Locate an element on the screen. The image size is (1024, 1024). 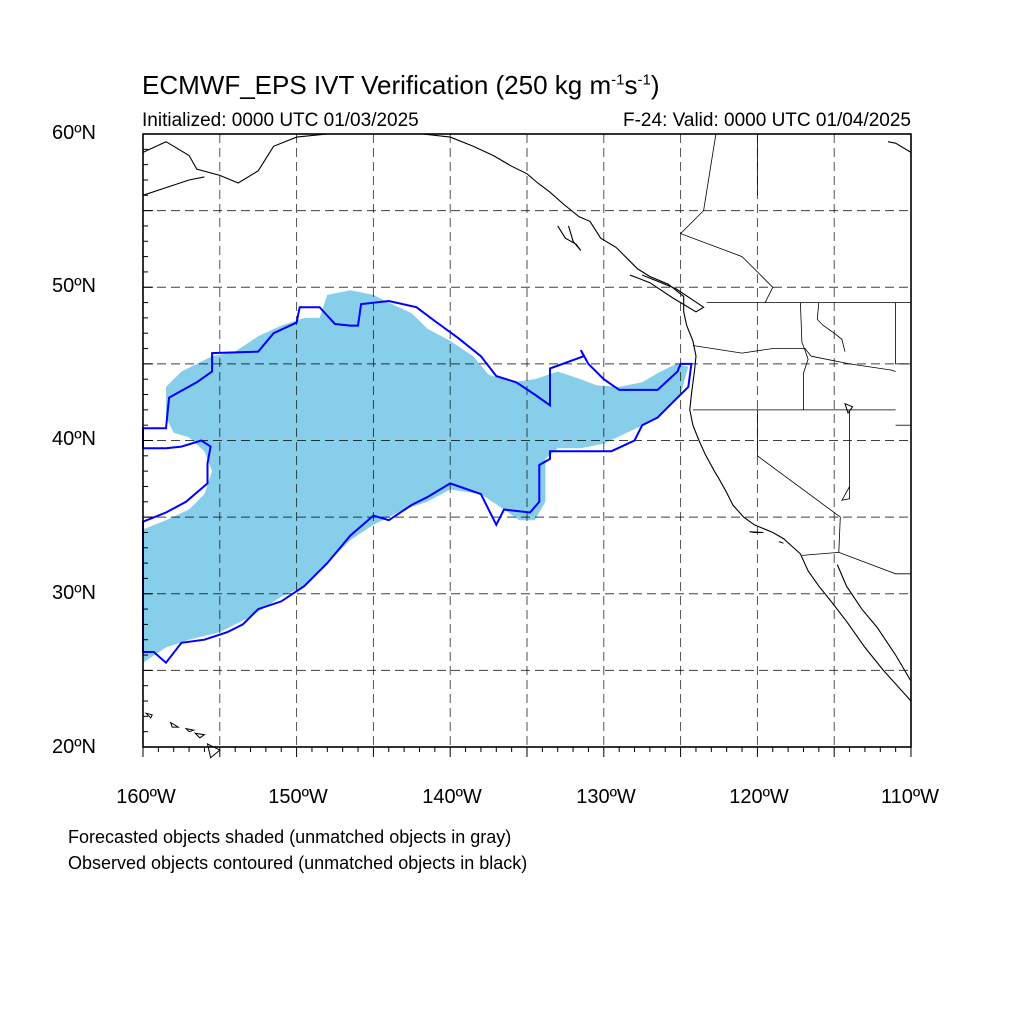
lat-label-40n: 40ºN is located at coordinates (74, 439).